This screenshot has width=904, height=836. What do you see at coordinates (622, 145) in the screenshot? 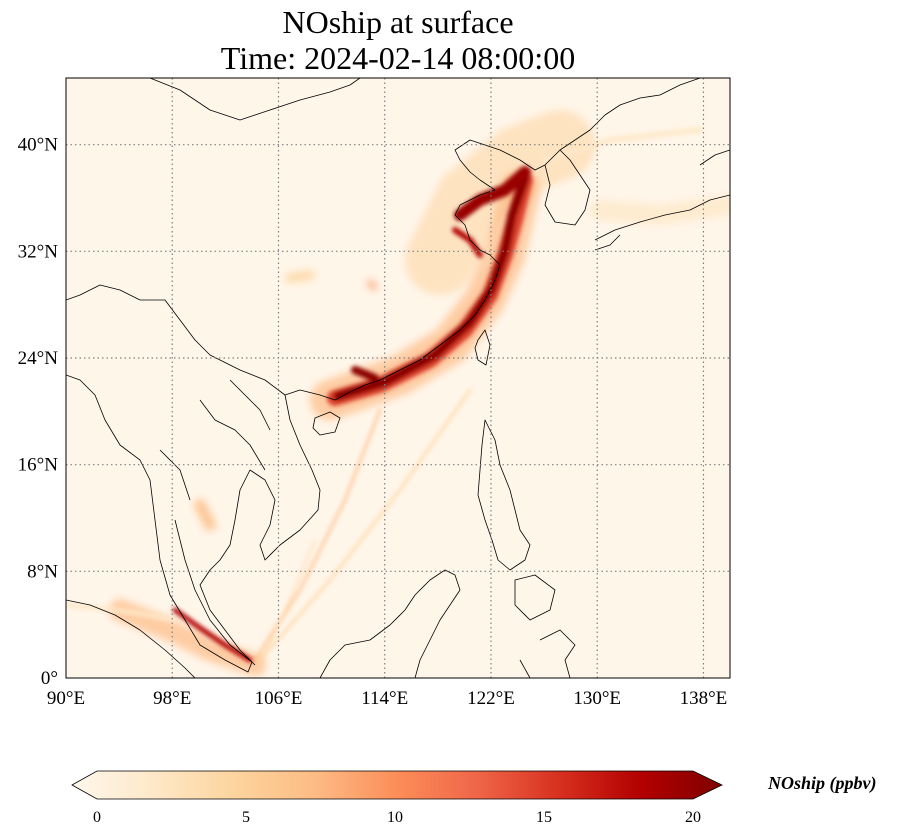
I see `lane-korea` at bounding box center [622, 145].